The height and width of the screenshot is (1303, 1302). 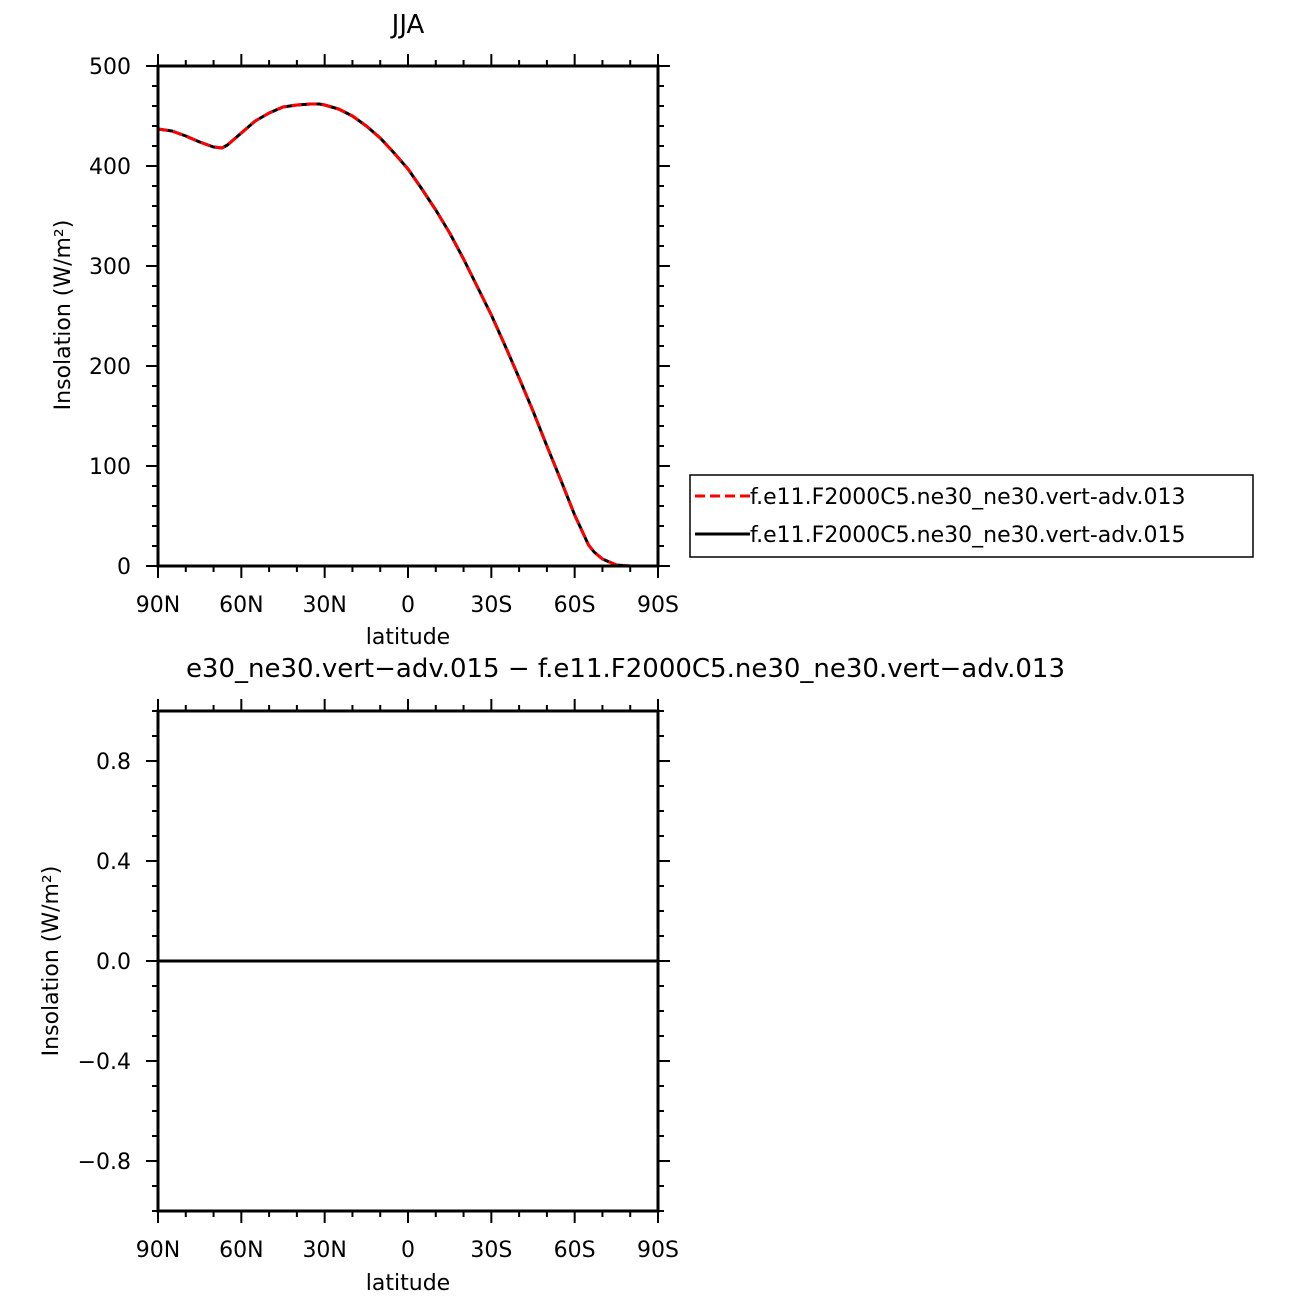 I want to click on y-tick-label: −0.8, so click(x=104, y=1162).